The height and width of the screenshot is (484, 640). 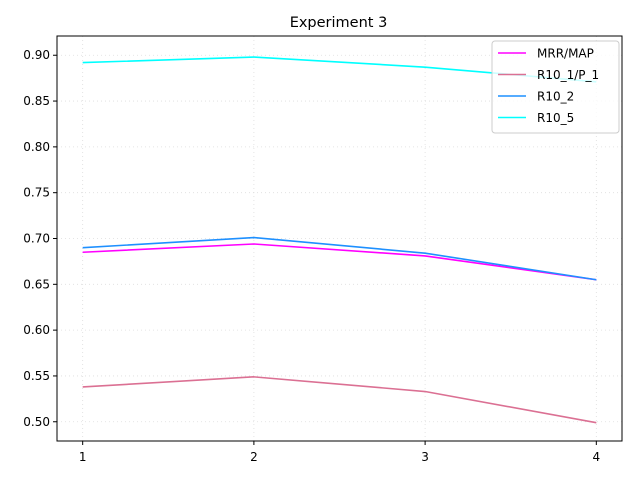 I want to click on legend-label: R10_1/P_1, so click(x=568, y=75).